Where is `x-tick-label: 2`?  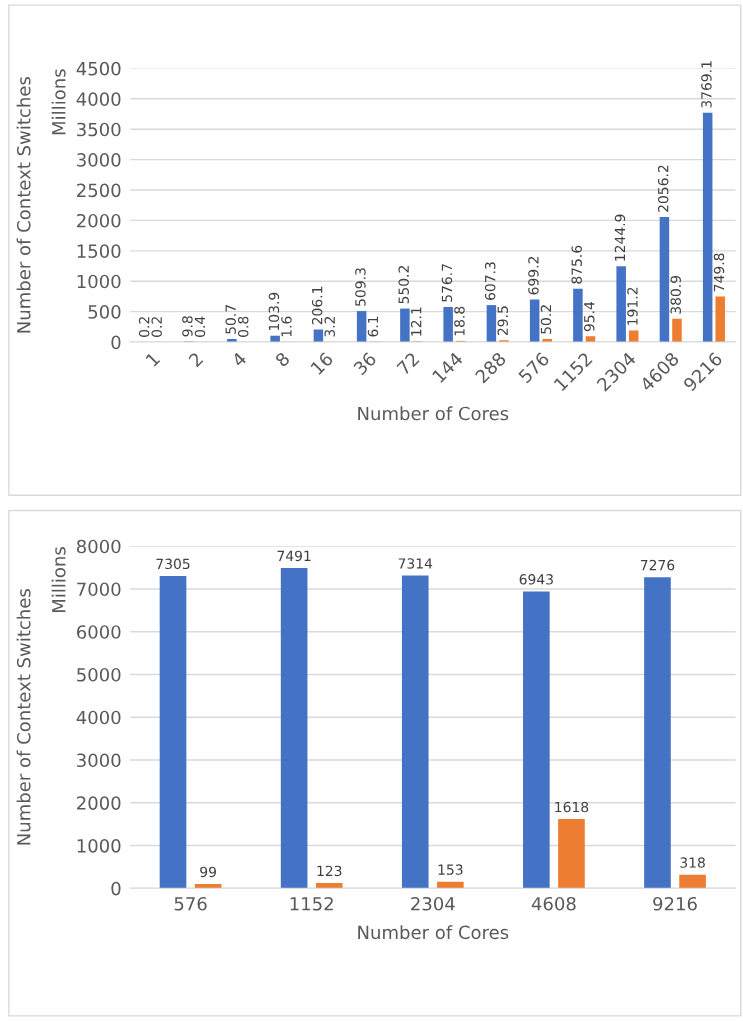
x-tick-label: 2 is located at coordinates (195, 359).